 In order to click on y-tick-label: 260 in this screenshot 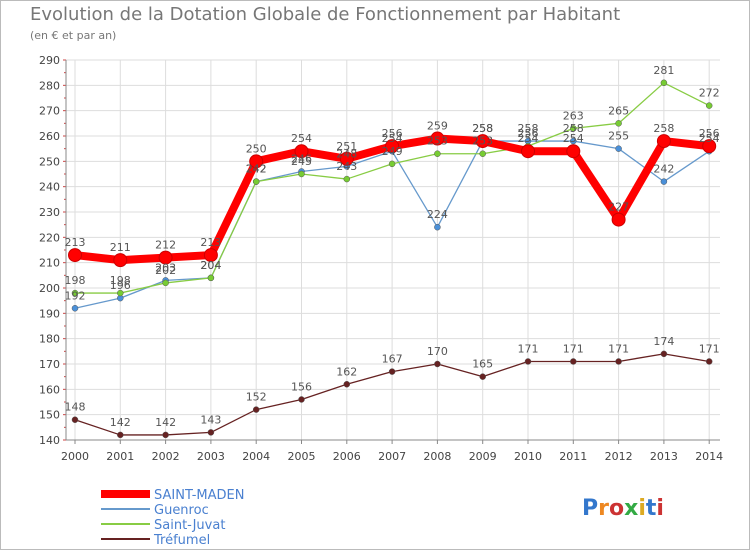, I will do `click(49, 136)`.